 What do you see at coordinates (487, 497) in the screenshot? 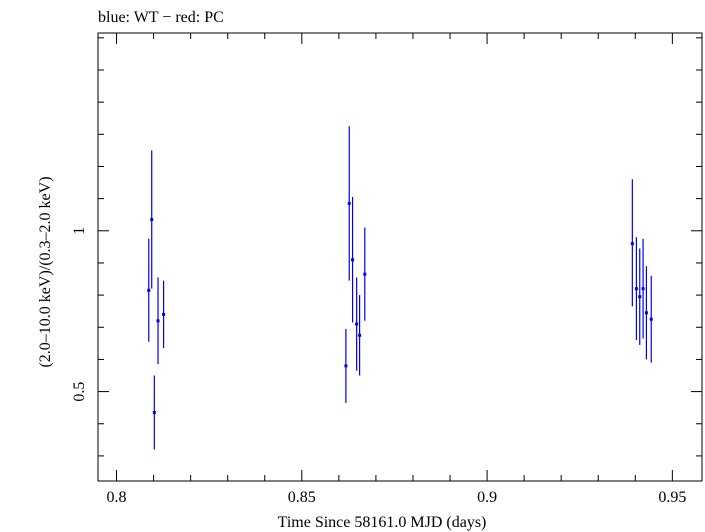
I see `x-tick-label: 0.9` at bounding box center [487, 497].